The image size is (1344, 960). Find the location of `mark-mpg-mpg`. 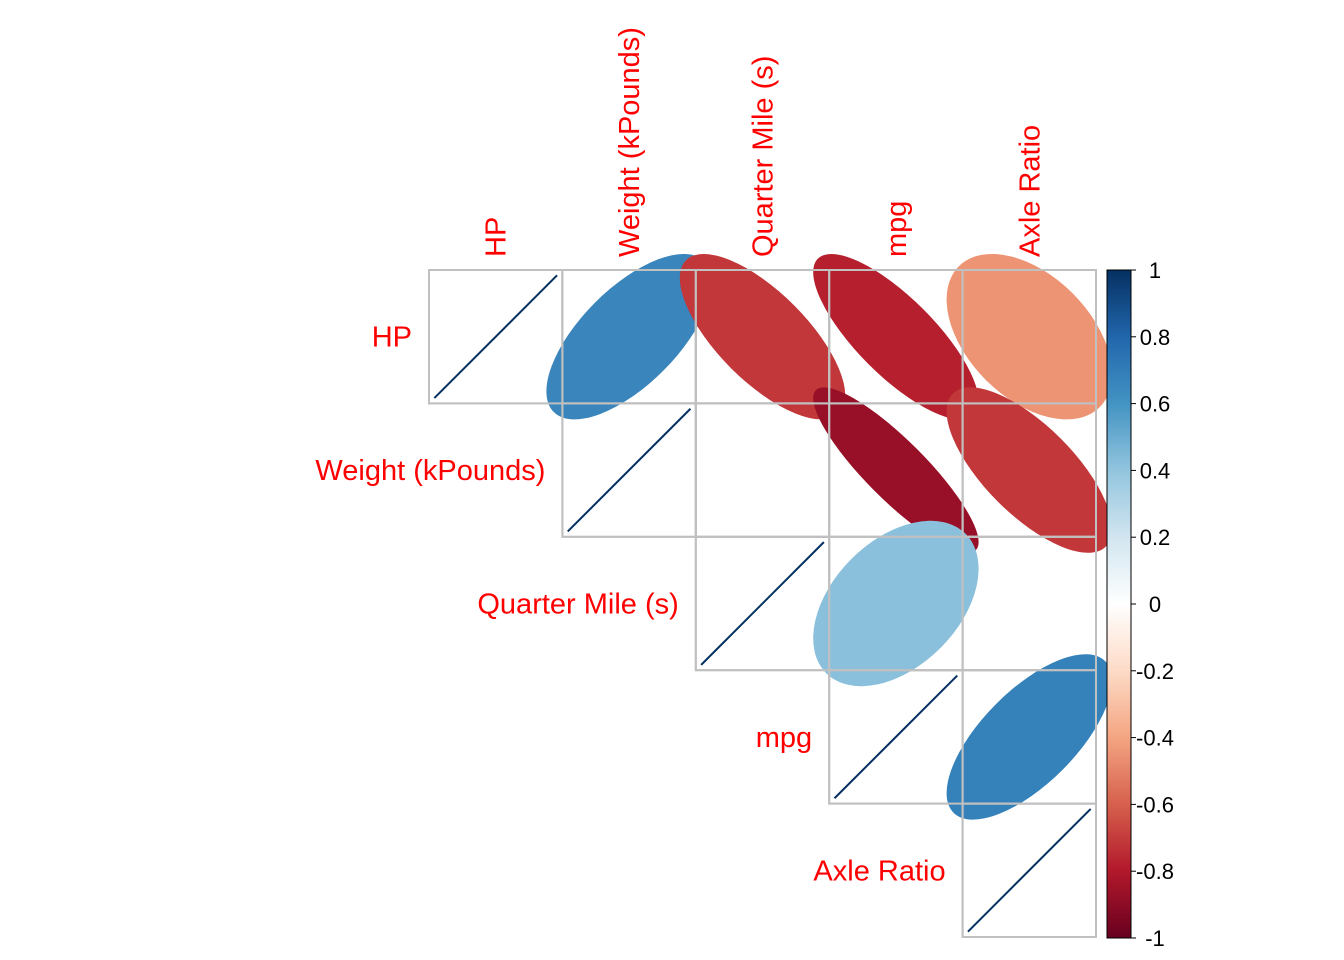

mark-mpg-mpg is located at coordinates (895, 736).